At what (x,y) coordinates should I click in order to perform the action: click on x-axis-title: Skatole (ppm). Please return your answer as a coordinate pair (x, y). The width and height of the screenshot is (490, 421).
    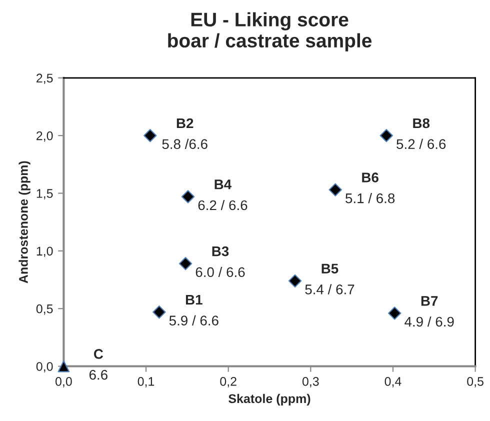
    Looking at the image, I should click on (269, 400).